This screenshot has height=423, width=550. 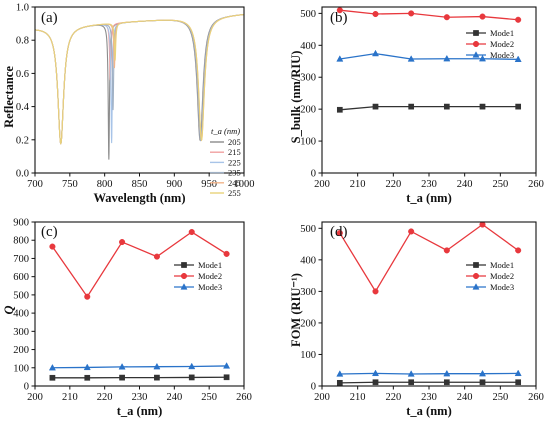 What do you see at coordinates (234, 173) in the screenshot?
I see `legend-label: 235` at bounding box center [234, 173].